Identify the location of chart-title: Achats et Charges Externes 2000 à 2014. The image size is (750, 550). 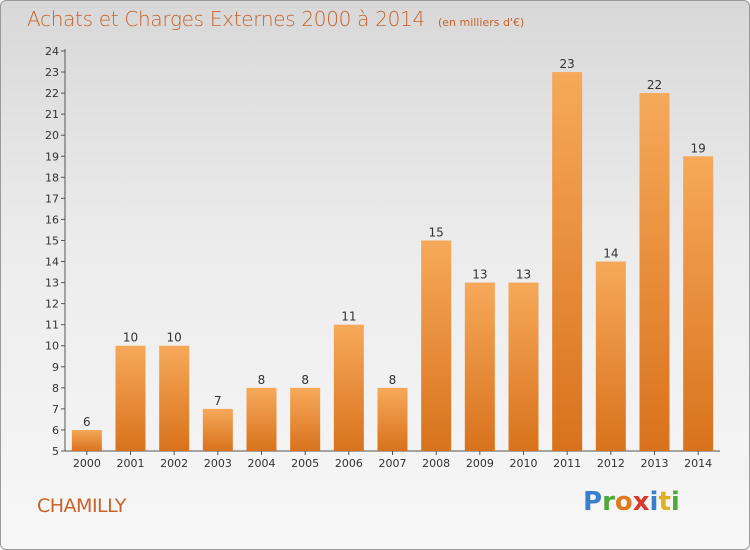
(226, 19).